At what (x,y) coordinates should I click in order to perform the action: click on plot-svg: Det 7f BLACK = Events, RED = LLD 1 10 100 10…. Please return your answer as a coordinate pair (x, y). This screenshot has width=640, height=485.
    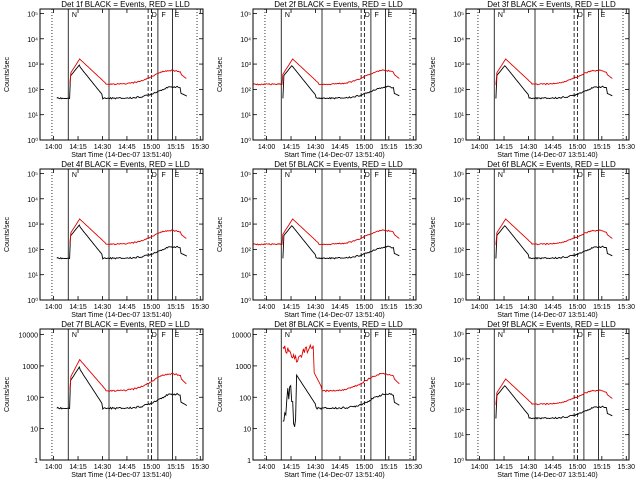
    Looking at the image, I should click on (107, 399).